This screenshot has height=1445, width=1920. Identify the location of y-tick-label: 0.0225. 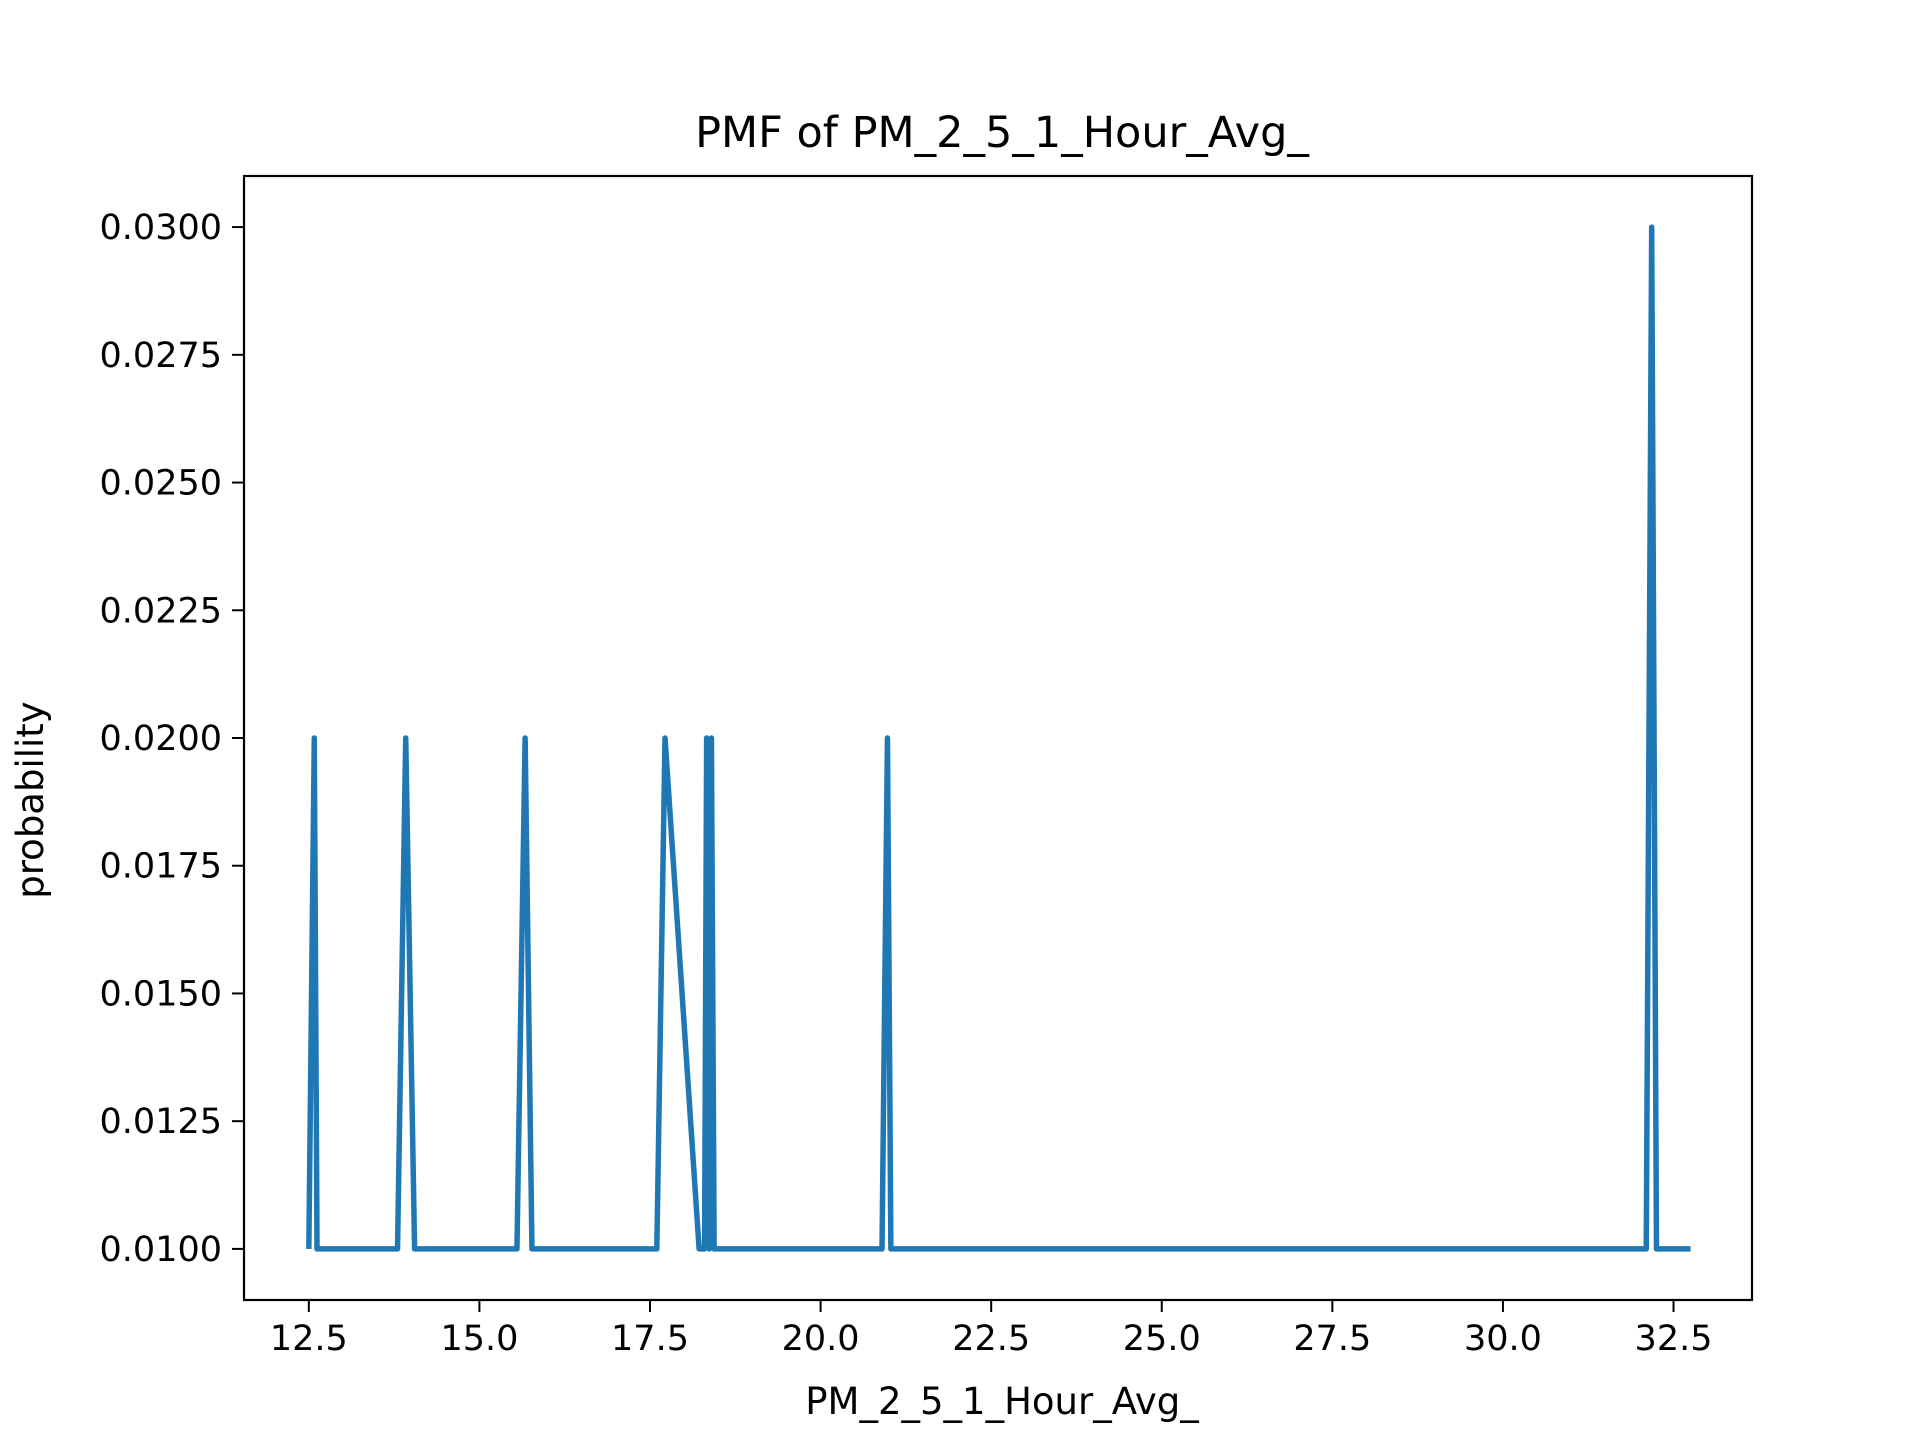
(161, 611).